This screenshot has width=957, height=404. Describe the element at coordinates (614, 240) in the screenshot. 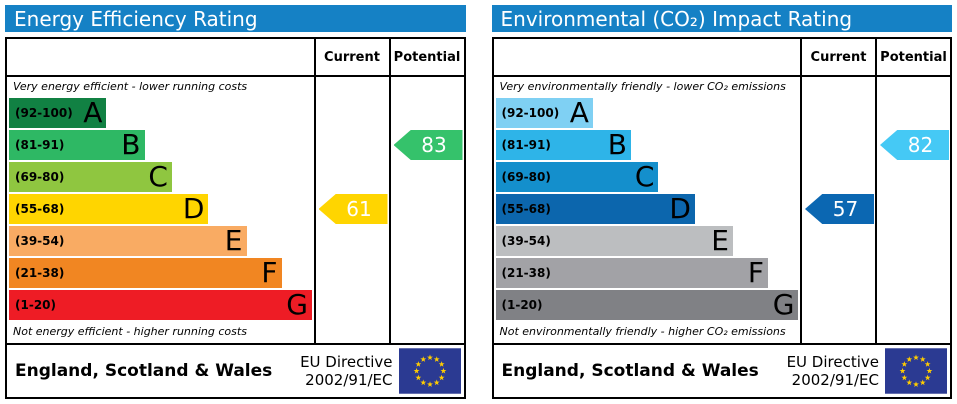

I see `co2-band-e: (39-54) E` at that location.